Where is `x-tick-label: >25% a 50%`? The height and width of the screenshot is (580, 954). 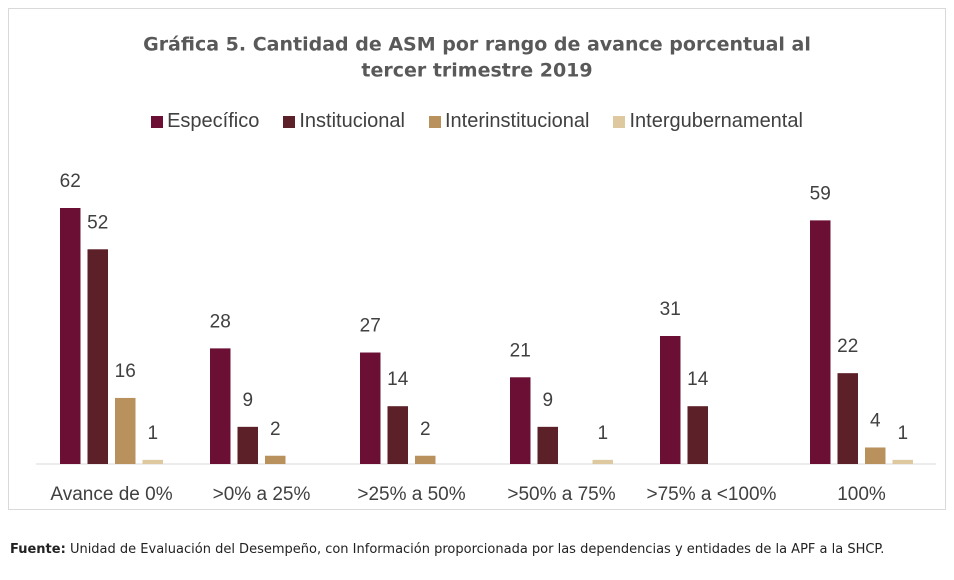 x-tick-label: >25% a 50% is located at coordinates (411, 494).